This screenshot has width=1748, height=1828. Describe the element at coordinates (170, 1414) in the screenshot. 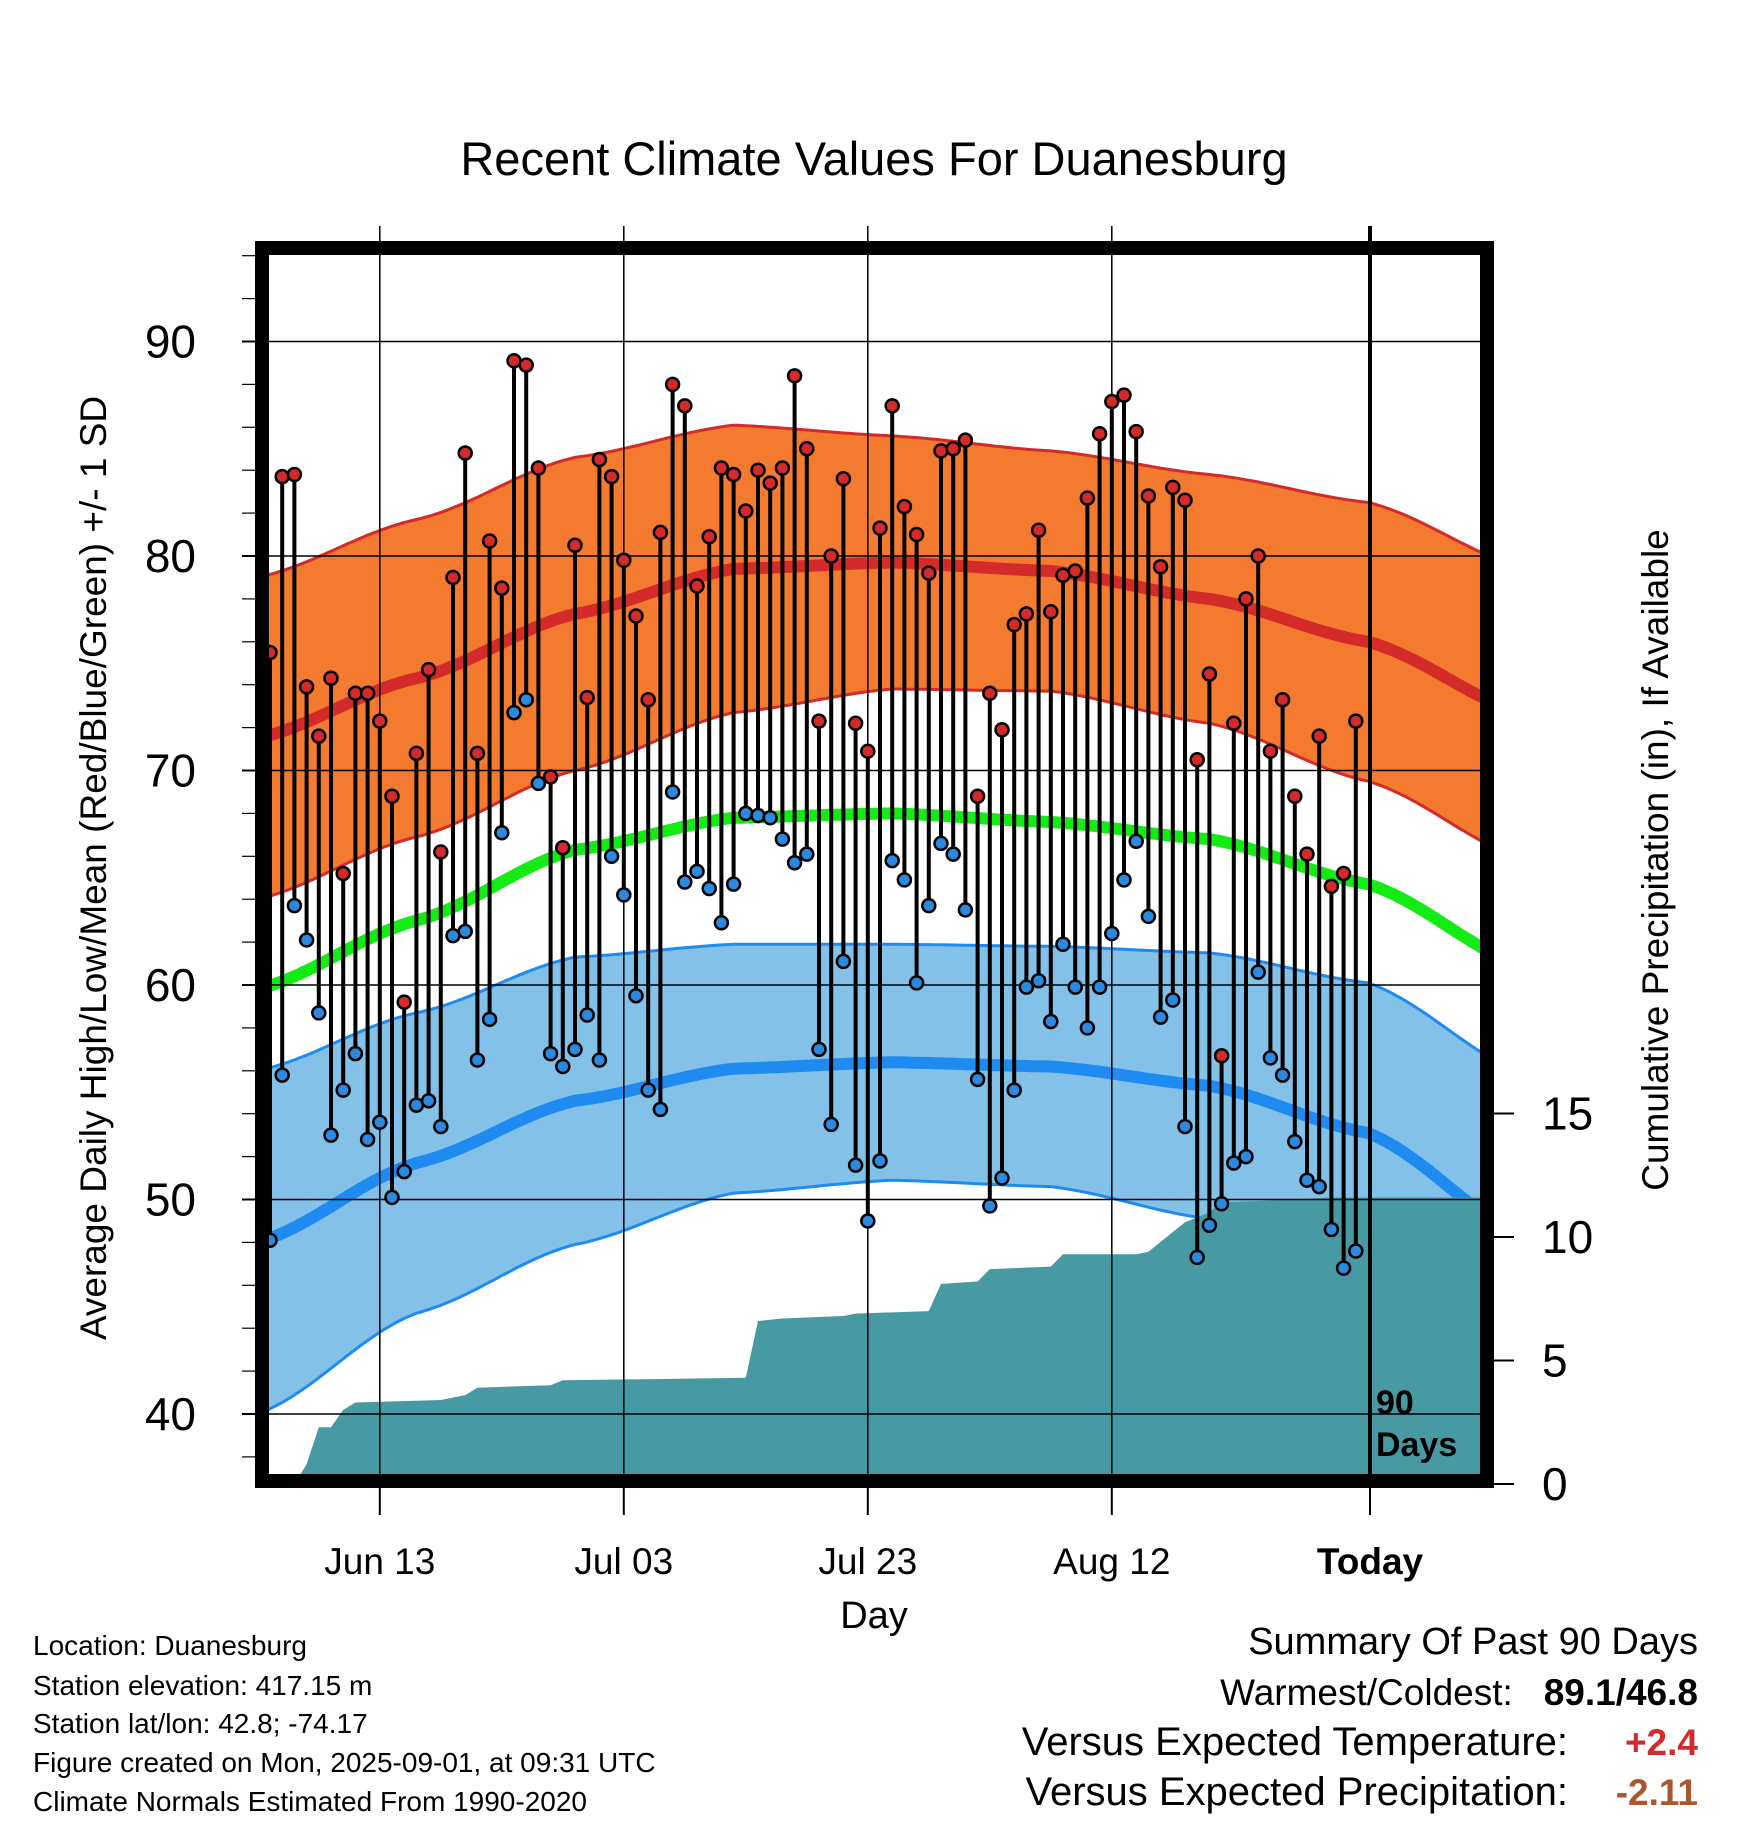

I see `y-tick-label: 40` at that location.